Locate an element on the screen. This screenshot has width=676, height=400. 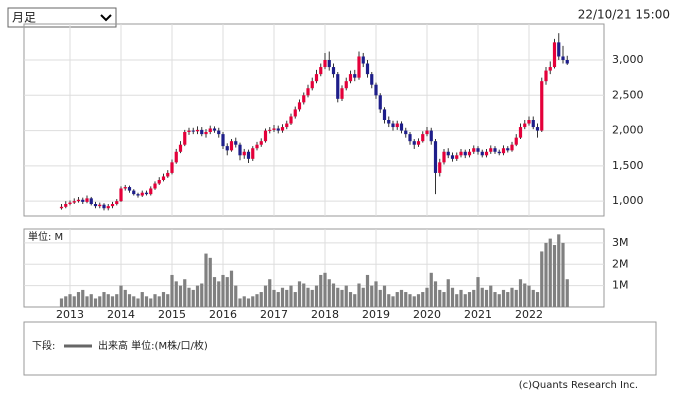
period-select is located at coordinates (62, 17).